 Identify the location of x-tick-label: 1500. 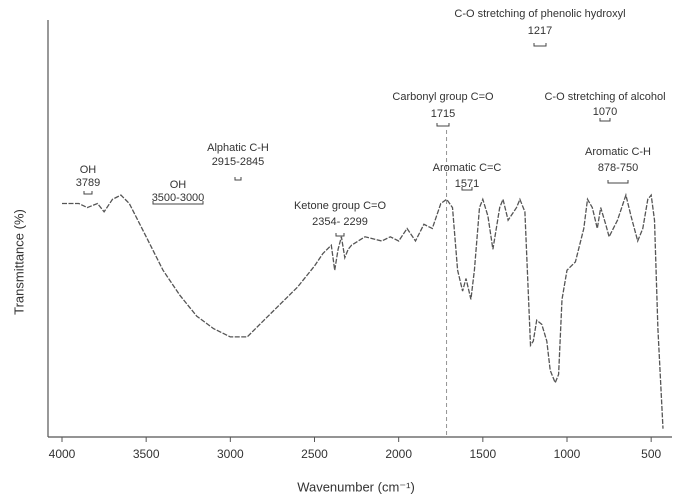
(482, 454).